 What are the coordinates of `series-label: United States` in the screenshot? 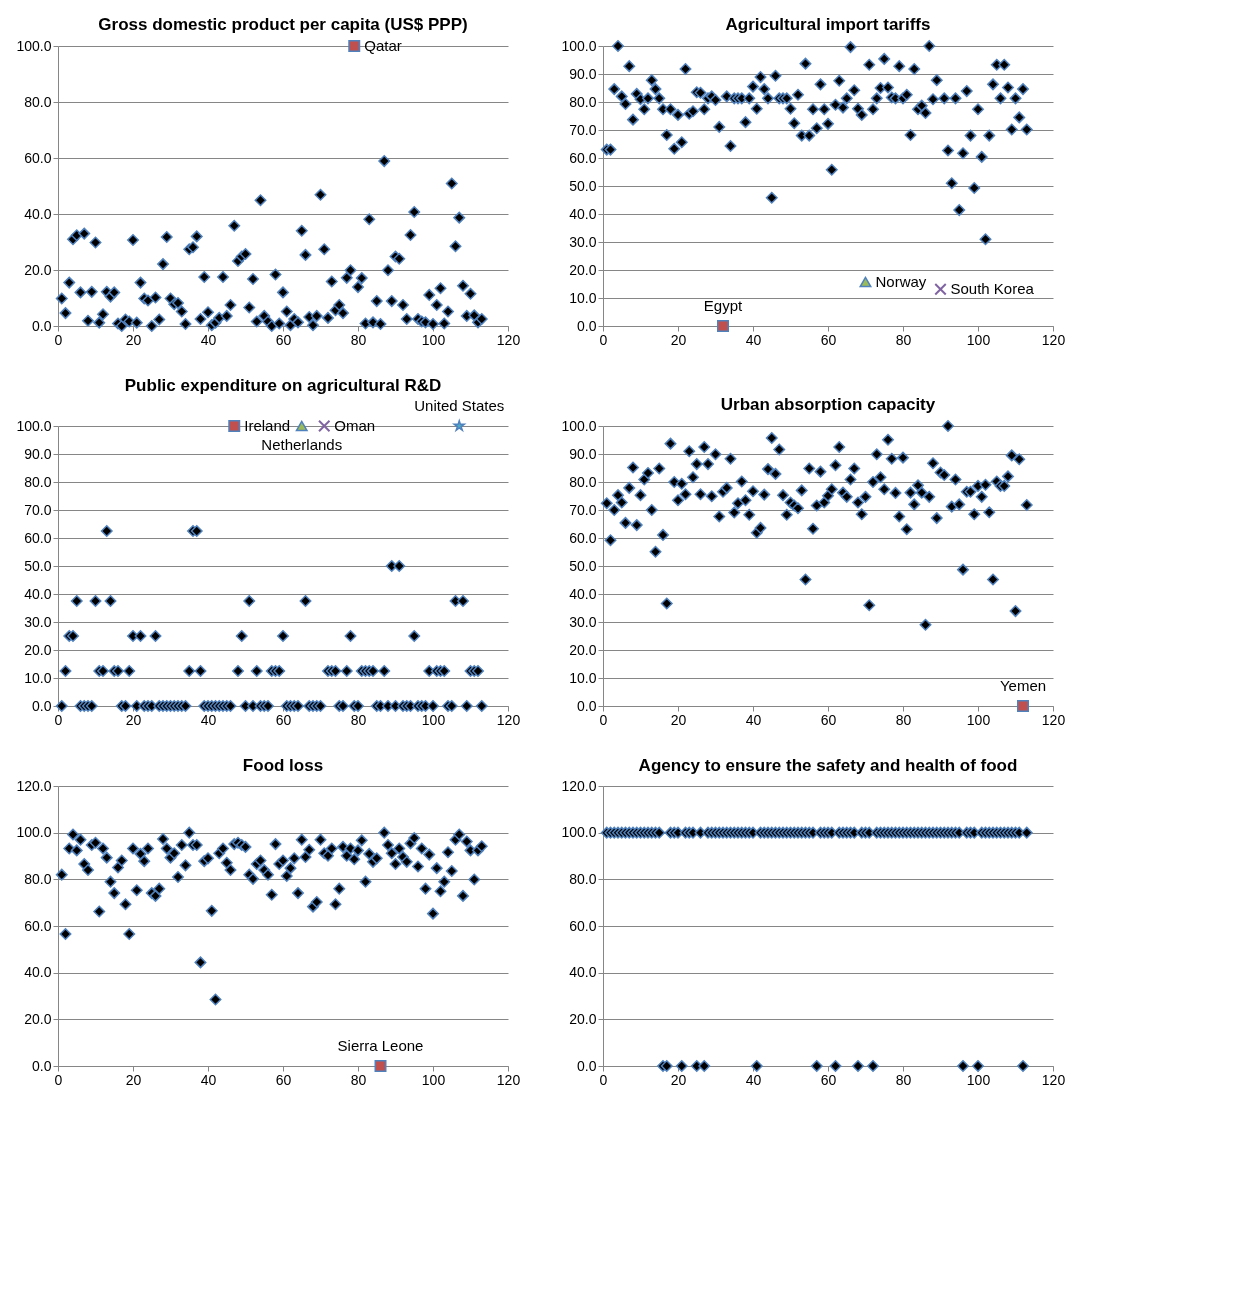 It's located at (459, 405).